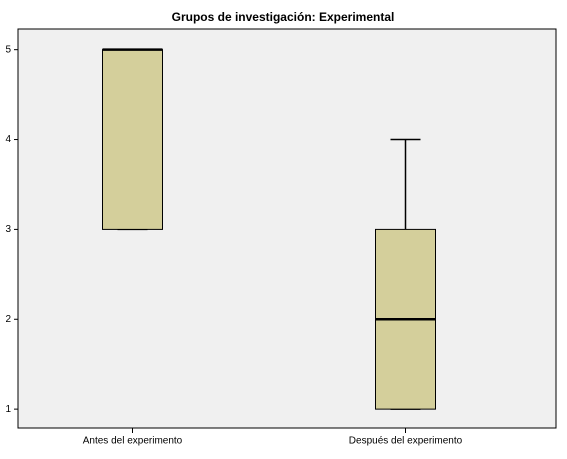 This screenshot has width=567, height=459. I want to click on chart-title: Grupos de investigación: Experimental, so click(283, 17).